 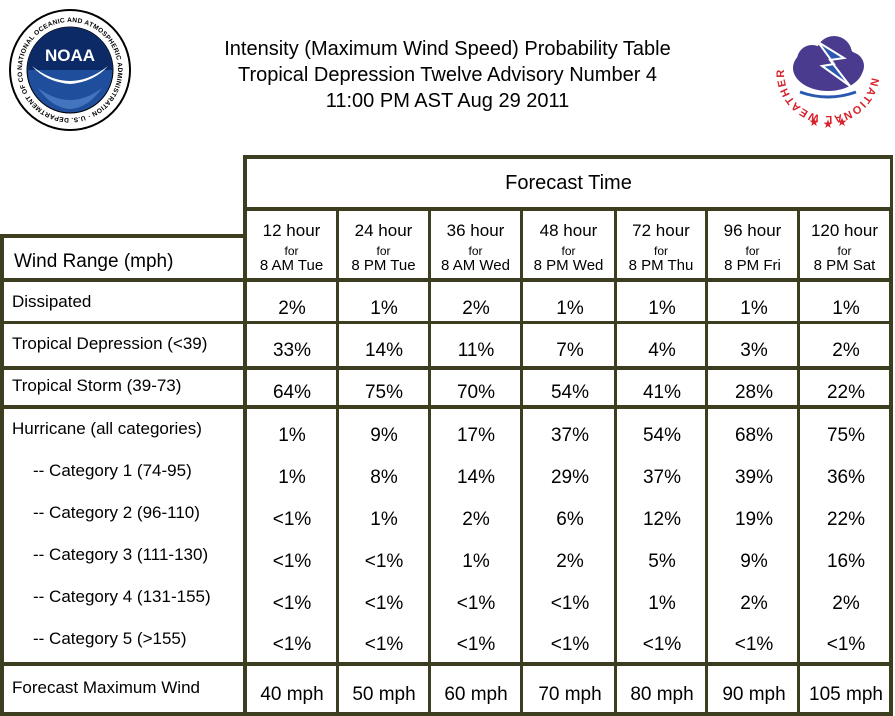 I want to click on column-time: 8 PM Tue, so click(x=383, y=265).